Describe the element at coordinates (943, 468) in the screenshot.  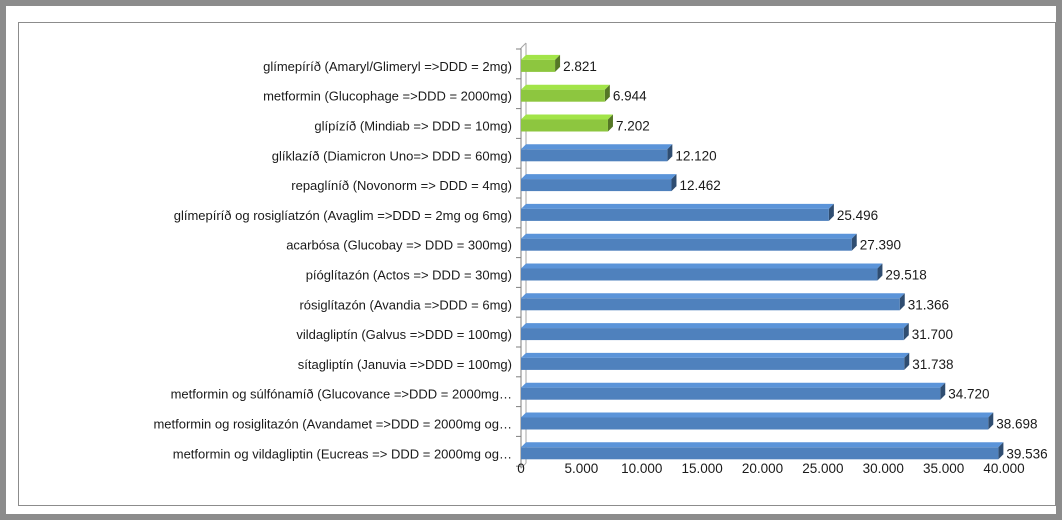
I see `x-tick-label: 35.000` at that location.